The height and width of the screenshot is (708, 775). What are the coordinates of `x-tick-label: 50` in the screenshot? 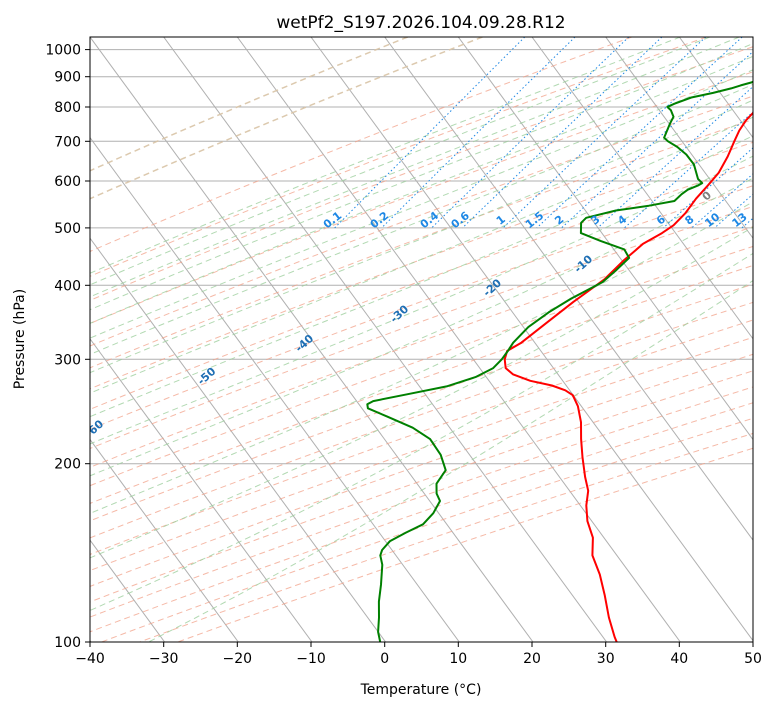 It's located at (753, 659).